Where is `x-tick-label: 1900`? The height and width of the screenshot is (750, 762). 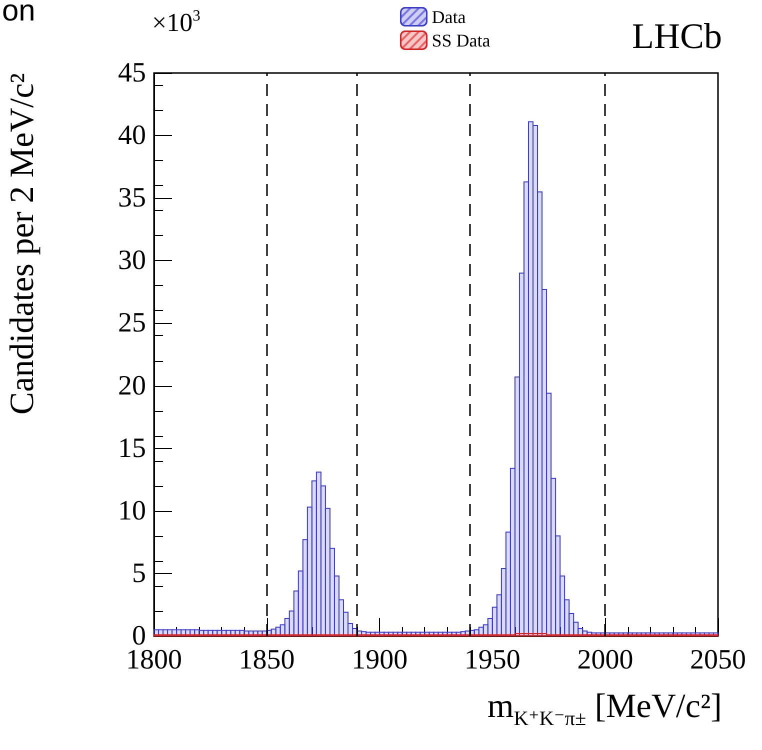
x-tick-label: 1900 is located at coordinates (380, 660).